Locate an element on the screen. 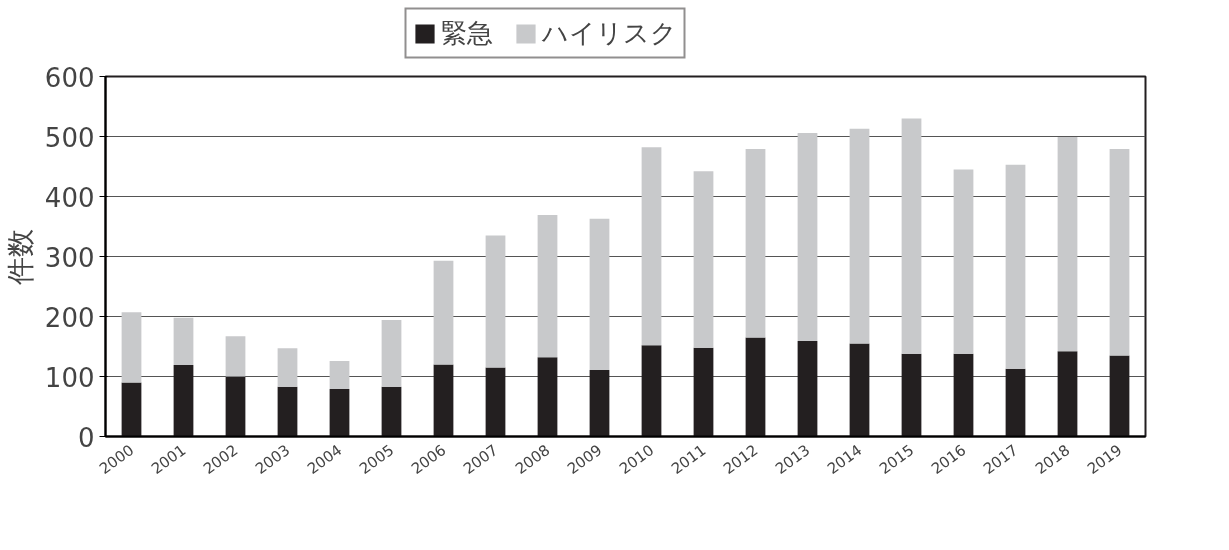  y-tick-label: 100 is located at coordinates (69, 377).